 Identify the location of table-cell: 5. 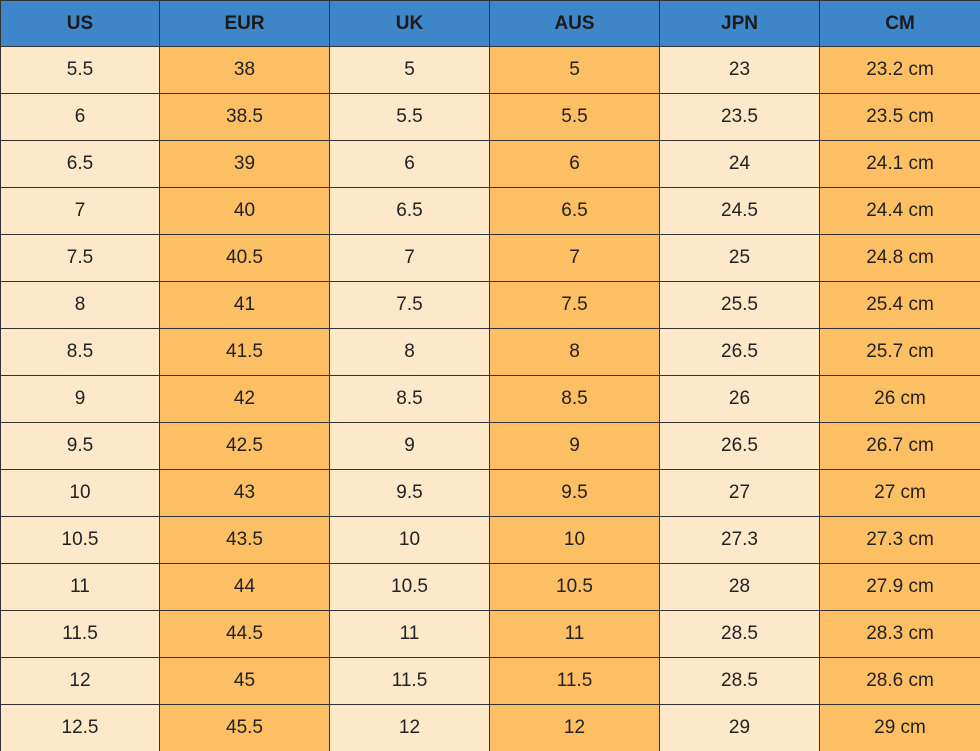
(409, 70).